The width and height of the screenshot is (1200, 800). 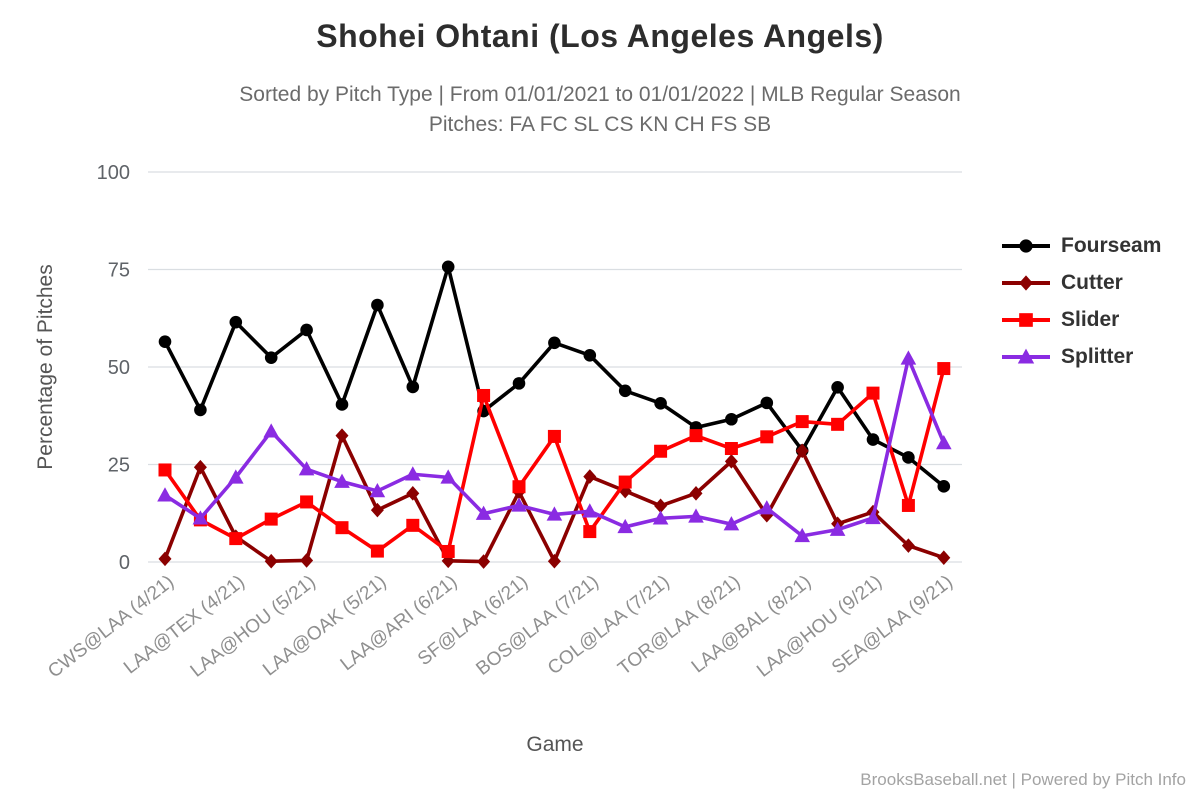 I want to click on legend-label-fourseam: Fourseam, so click(x=1111, y=245).